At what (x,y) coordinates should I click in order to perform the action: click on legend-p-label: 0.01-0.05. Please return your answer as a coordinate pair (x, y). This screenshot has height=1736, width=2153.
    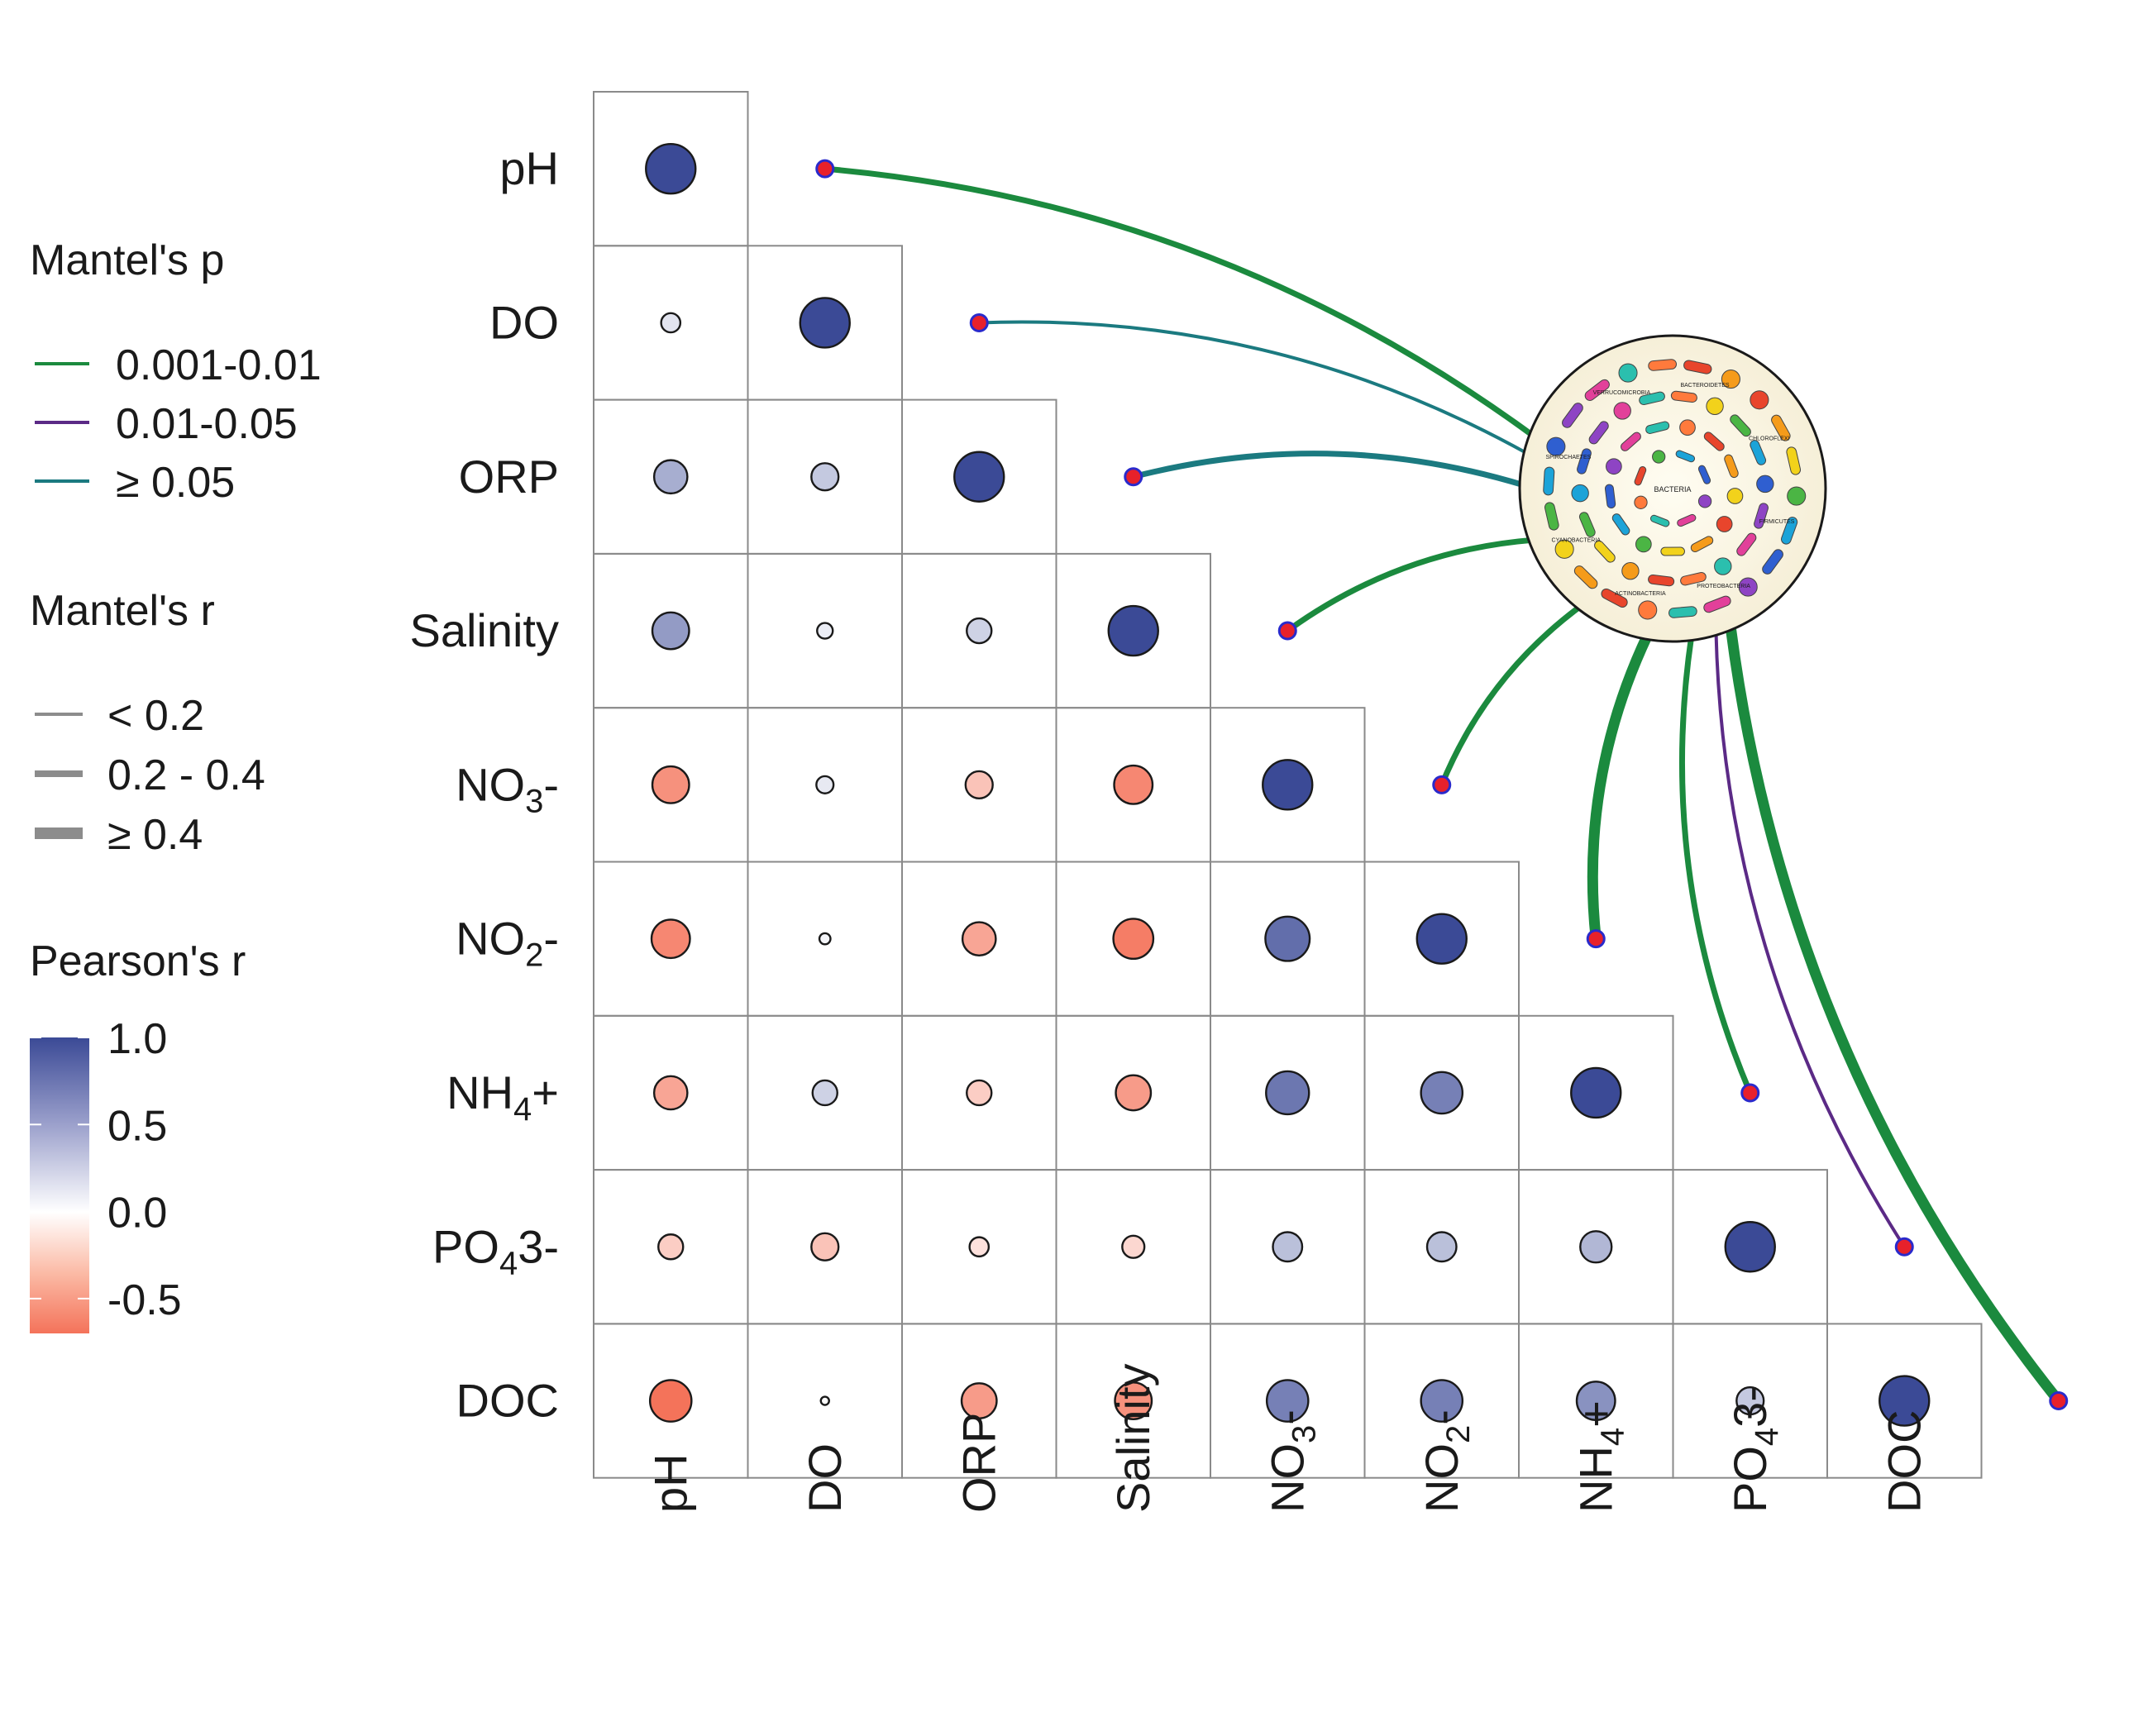
    Looking at the image, I should click on (207, 424).